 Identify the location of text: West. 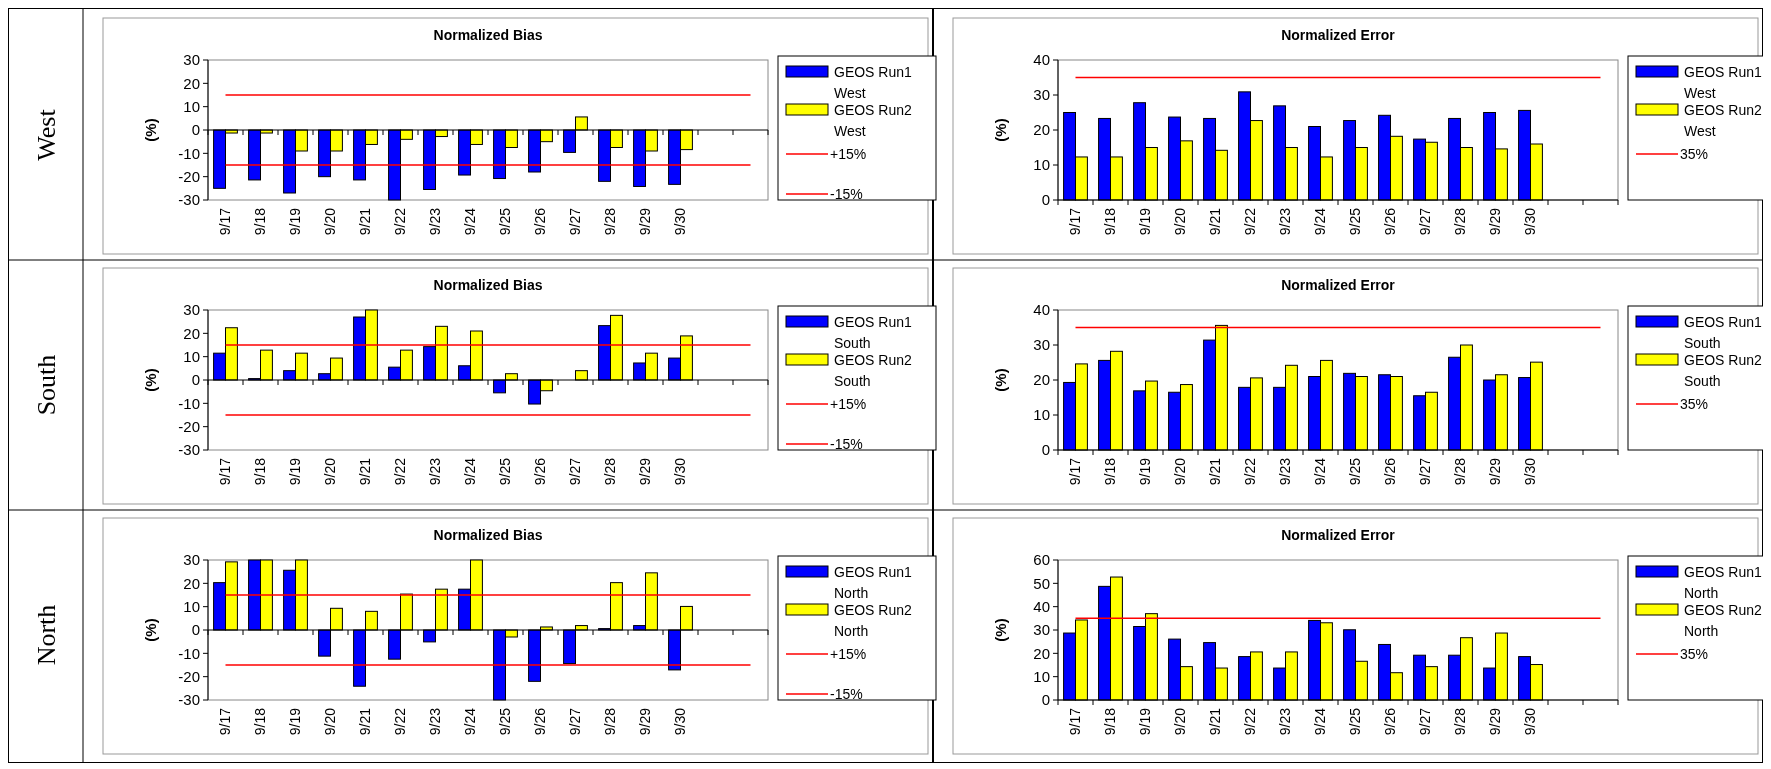
(46, 134).